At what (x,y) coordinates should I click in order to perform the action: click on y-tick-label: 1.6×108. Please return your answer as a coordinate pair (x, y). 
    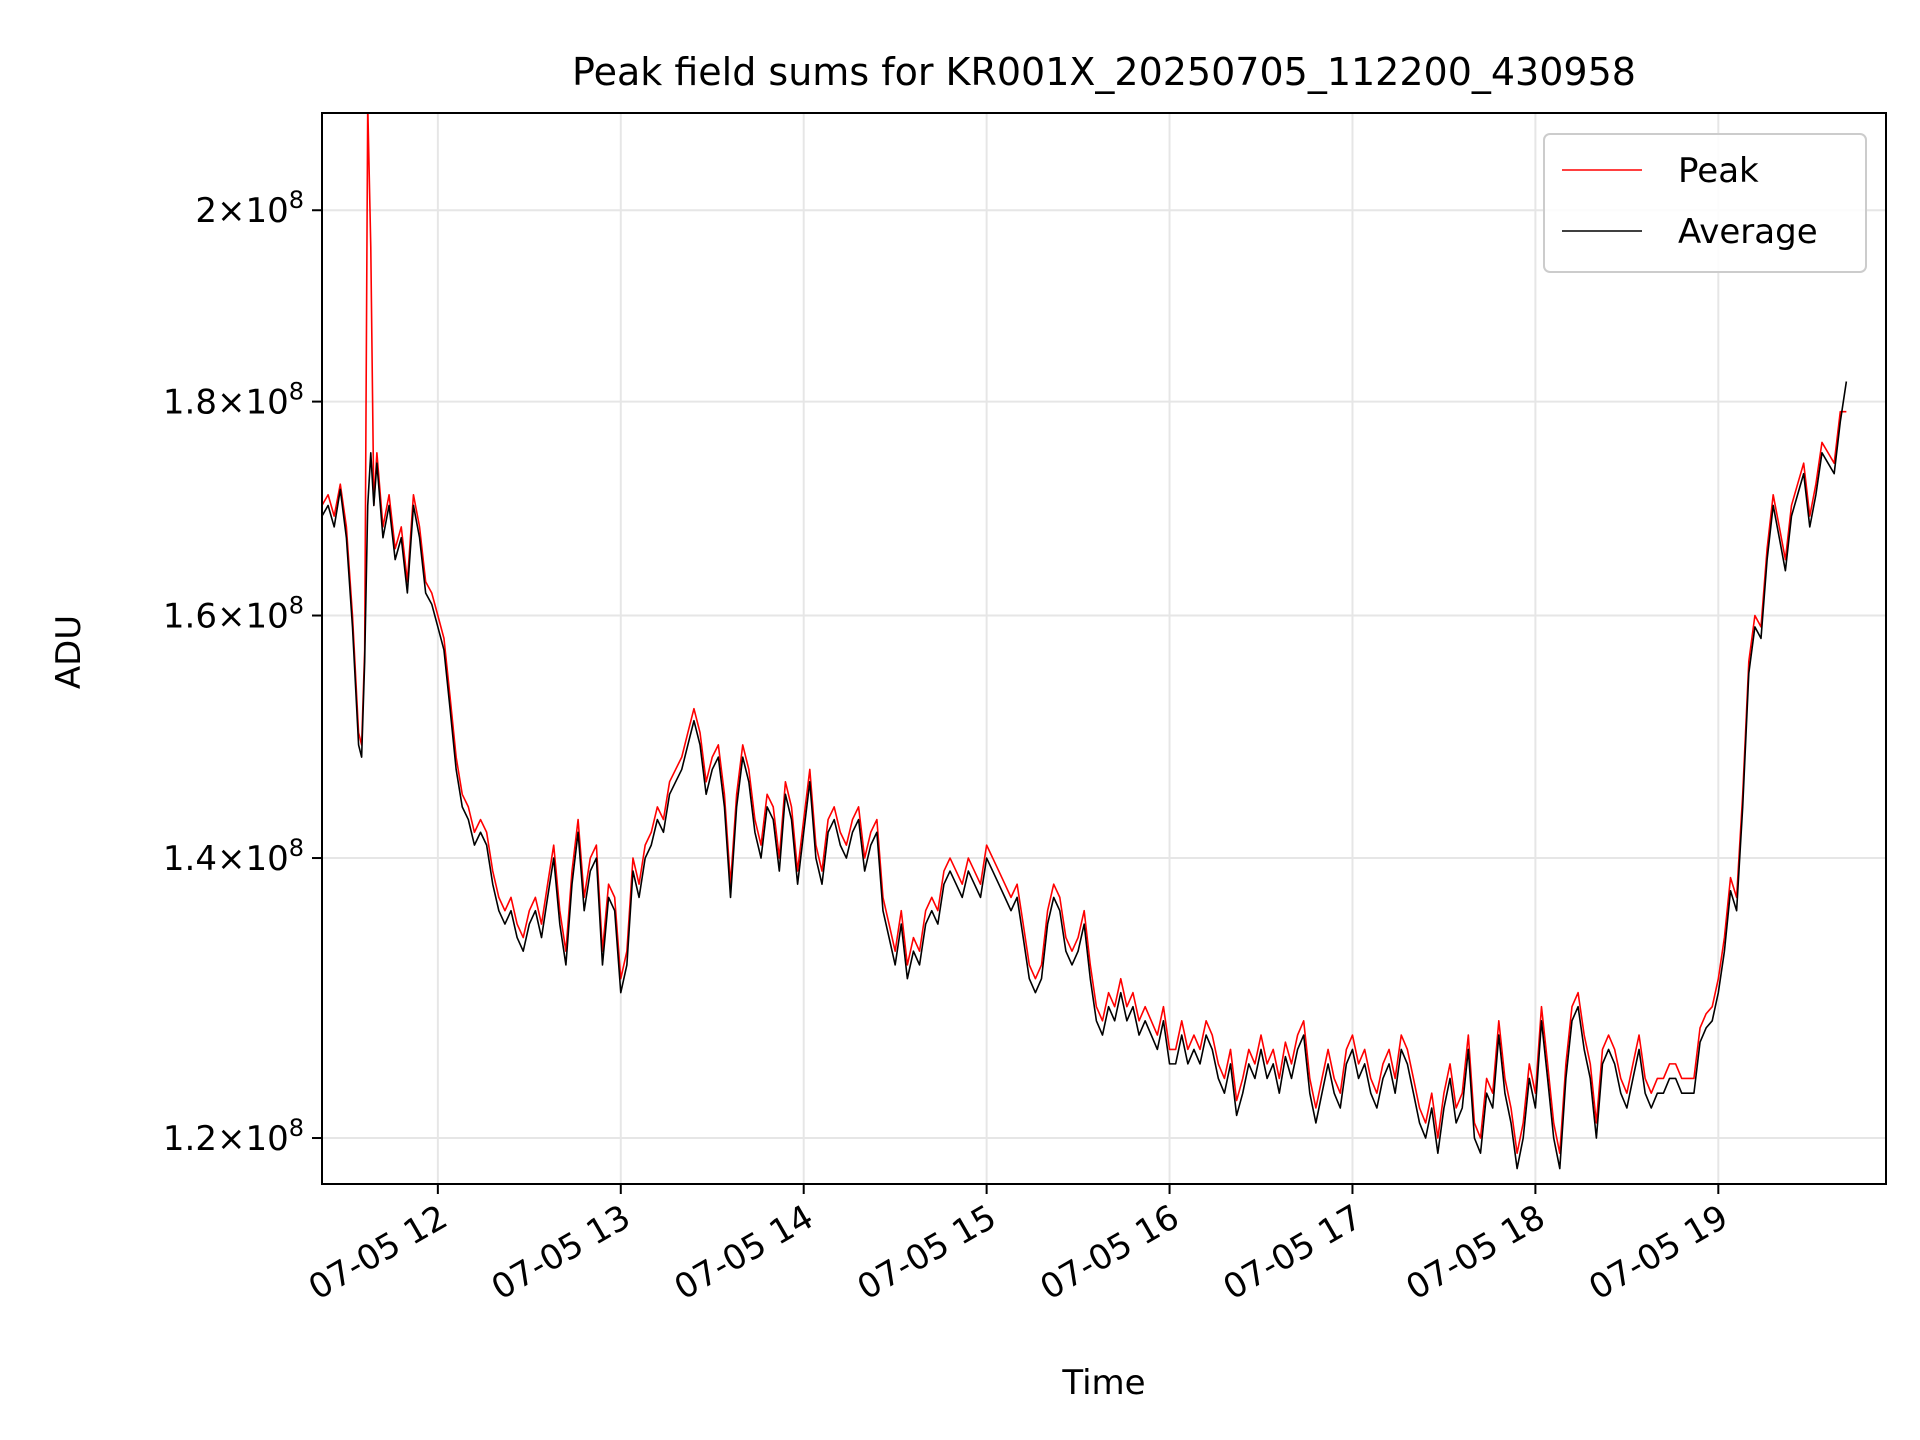
    Looking at the image, I should click on (233, 614).